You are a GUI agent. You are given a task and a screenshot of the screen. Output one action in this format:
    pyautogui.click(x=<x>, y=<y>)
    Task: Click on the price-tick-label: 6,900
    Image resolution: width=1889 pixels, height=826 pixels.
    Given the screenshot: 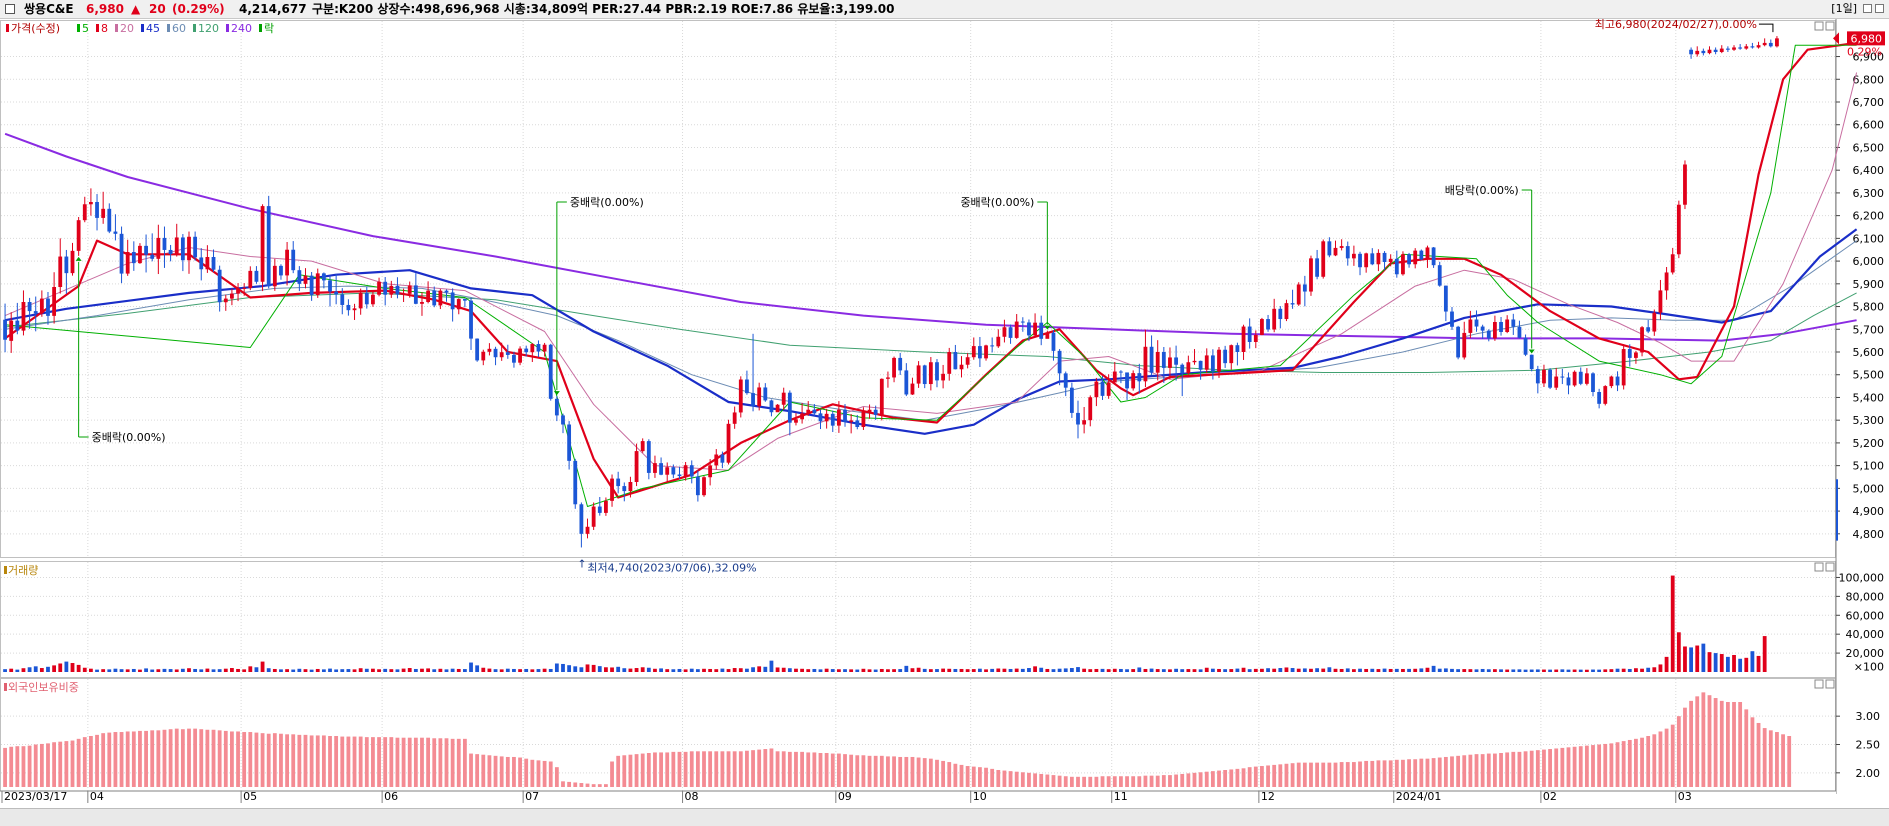 What is the action you would take?
    pyautogui.click(x=1869, y=57)
    